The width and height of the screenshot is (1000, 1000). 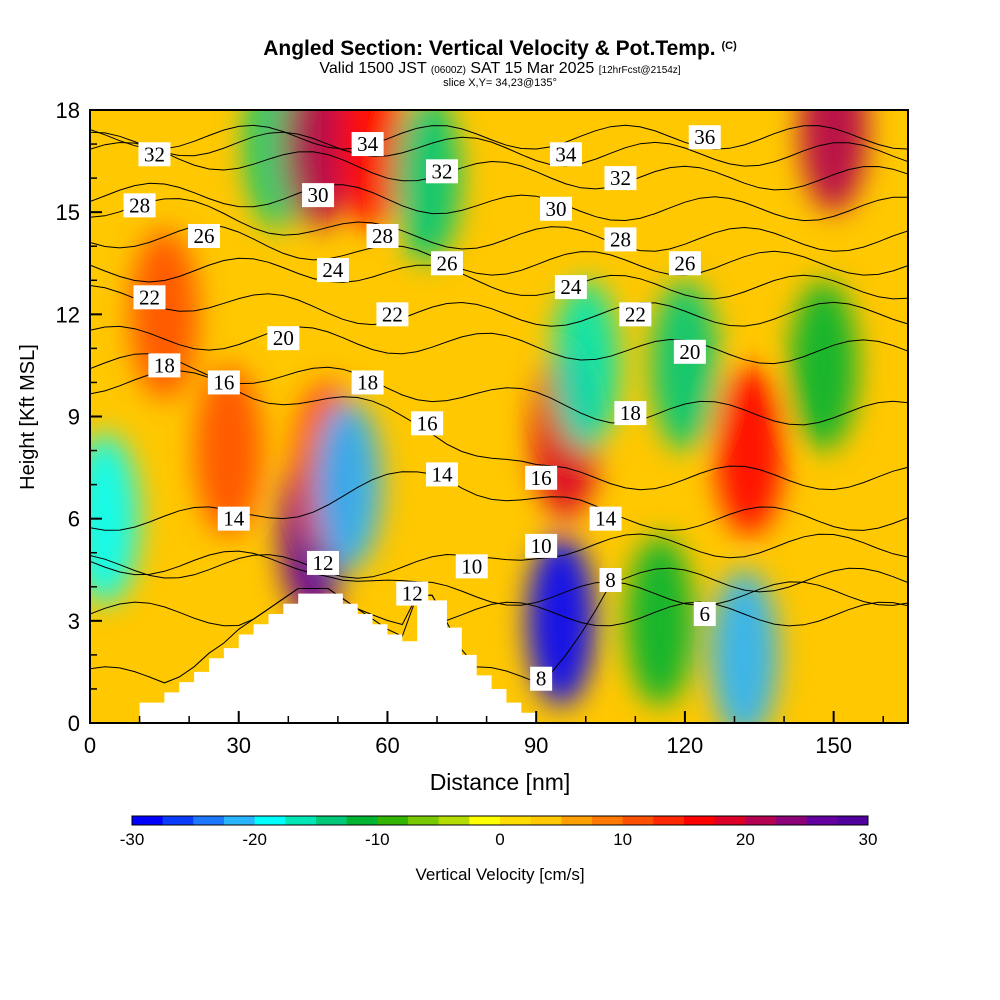 I want to click on x-tick-label-2: 60, so click(x=387, y=745).